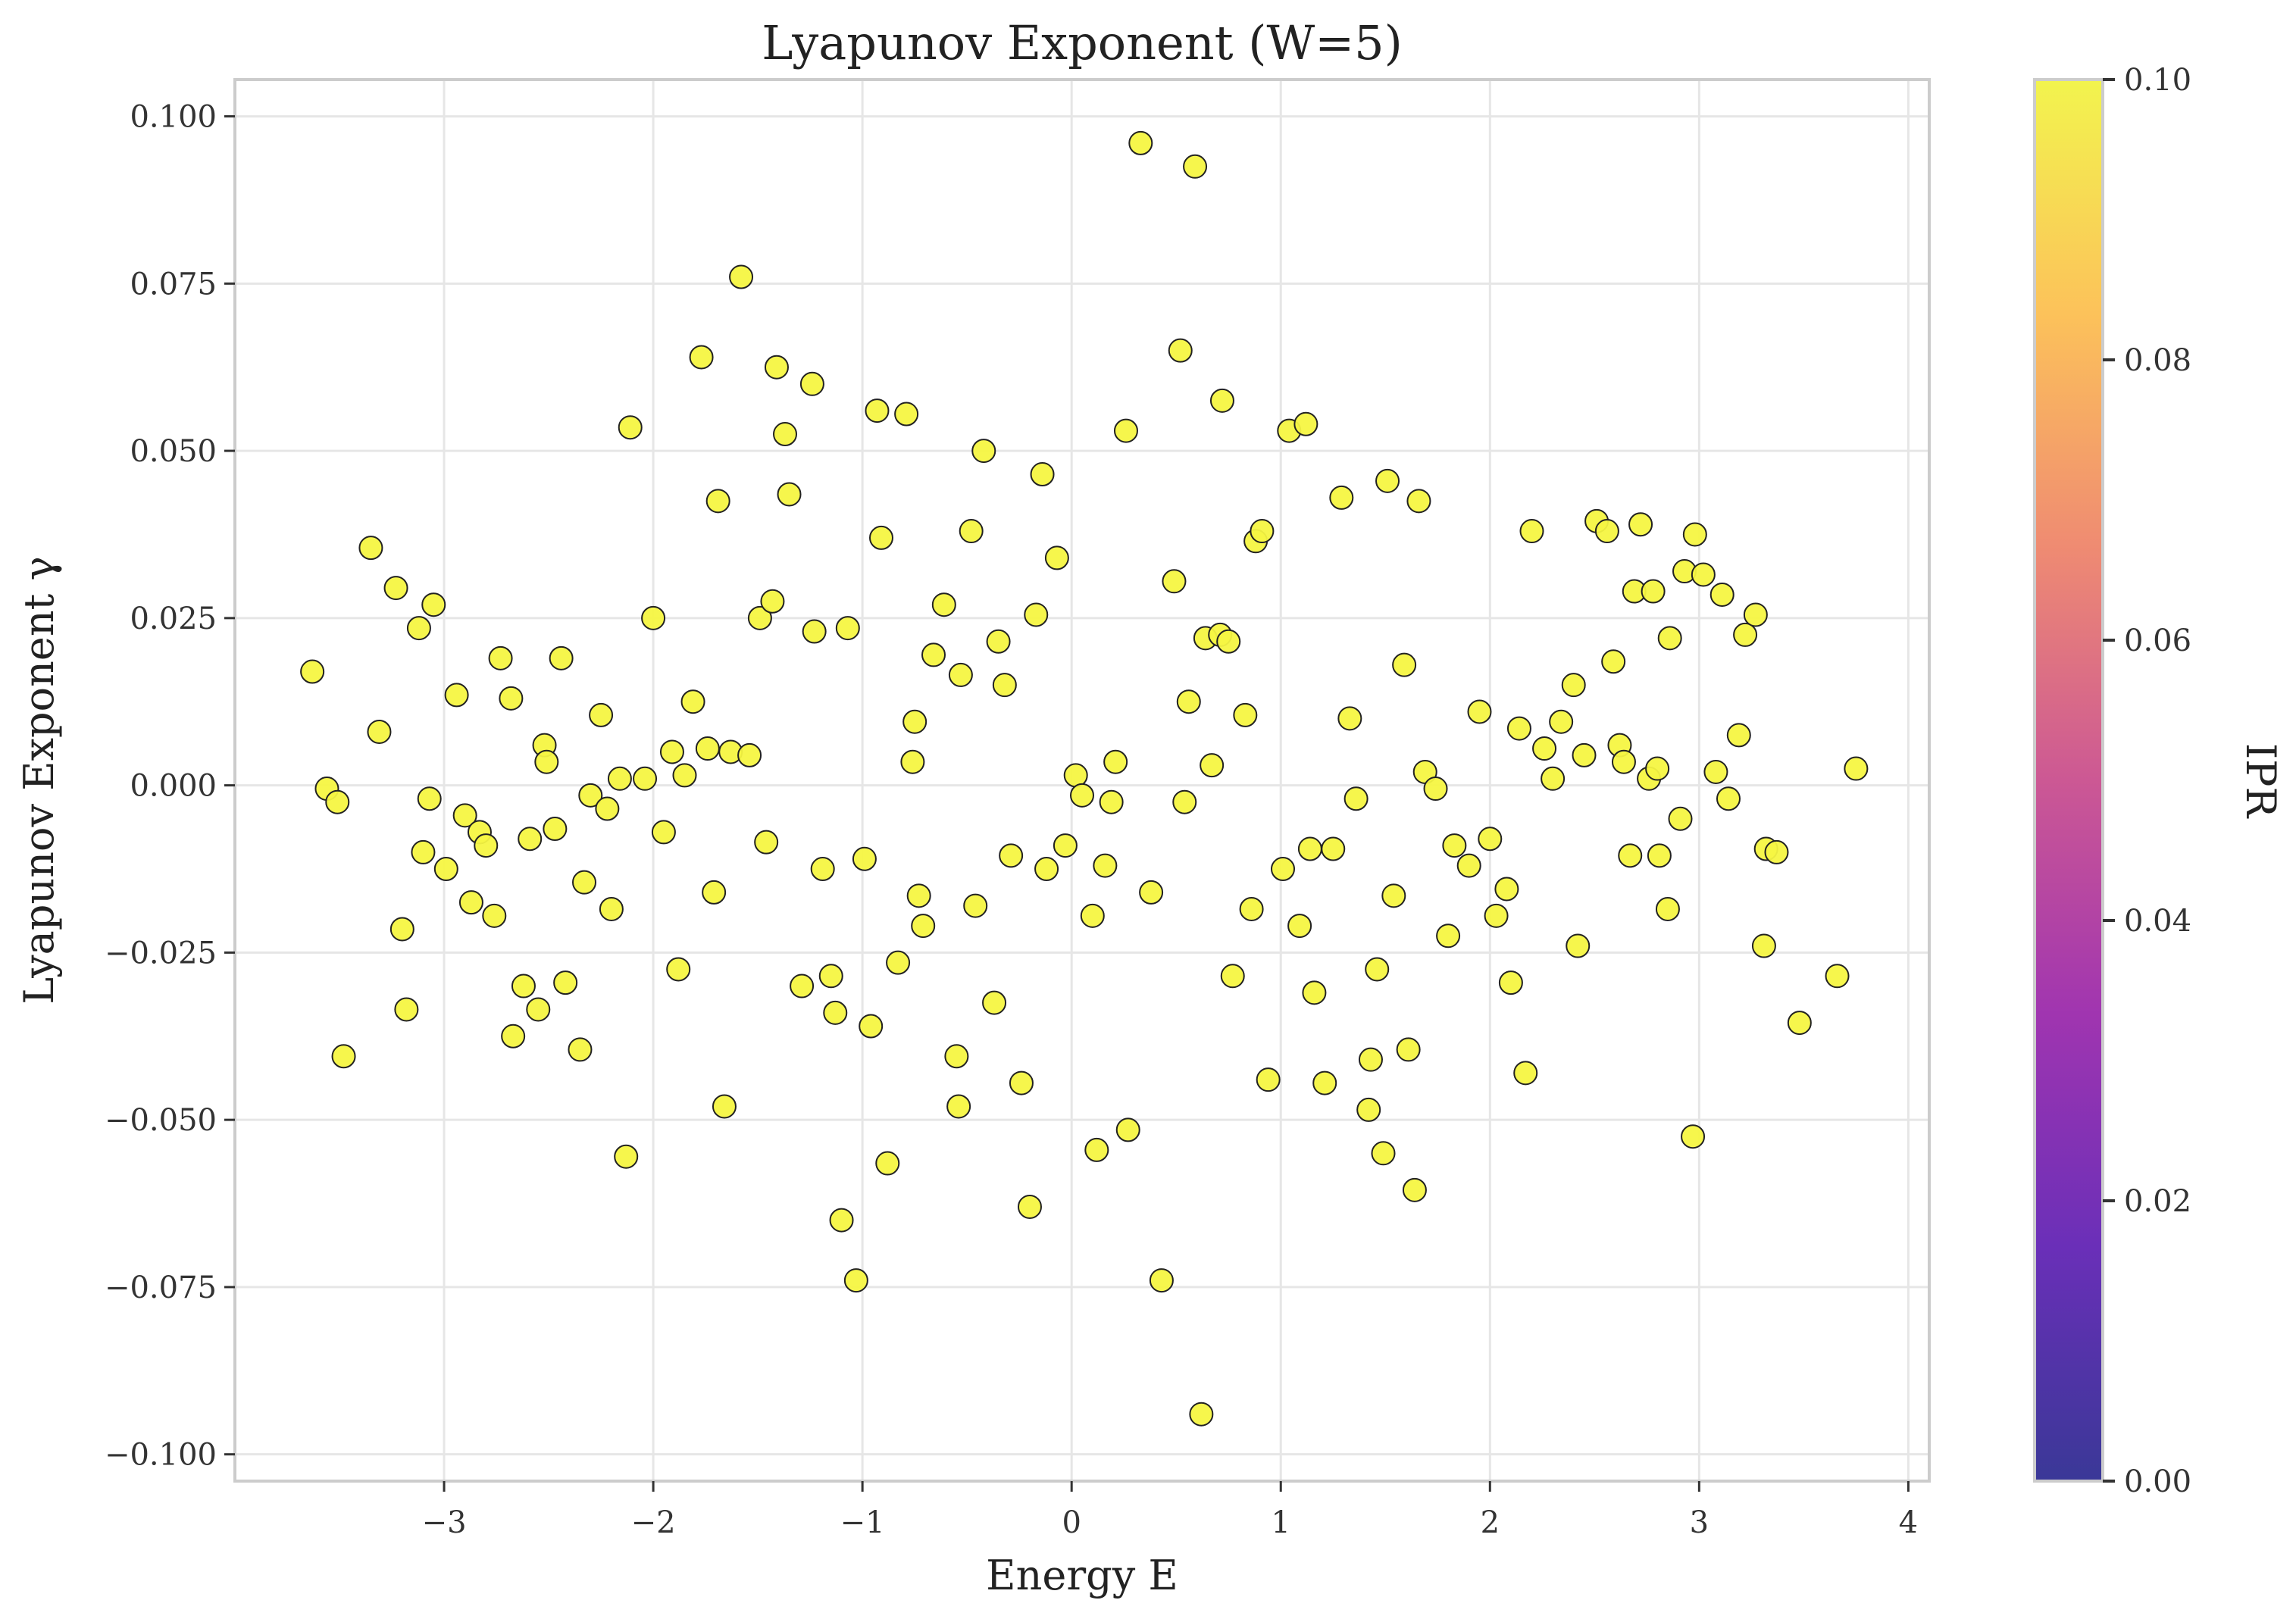 Image resolution: width=2296 pixels, height=1622 pixels. What do you see at coordinates (2069, 780) in the screenshot?
I see `colorbar` at bounding box center [2069, 780].